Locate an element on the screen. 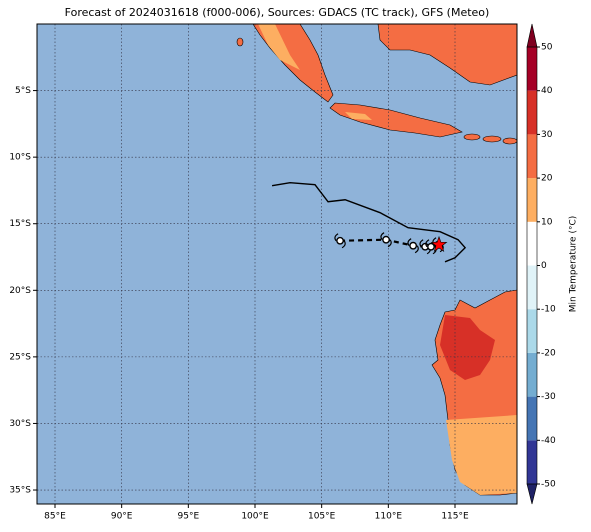 The height and width of the screenshot is (532, 591). x-tick-label: 110°E is located at coordinates (389, 517).